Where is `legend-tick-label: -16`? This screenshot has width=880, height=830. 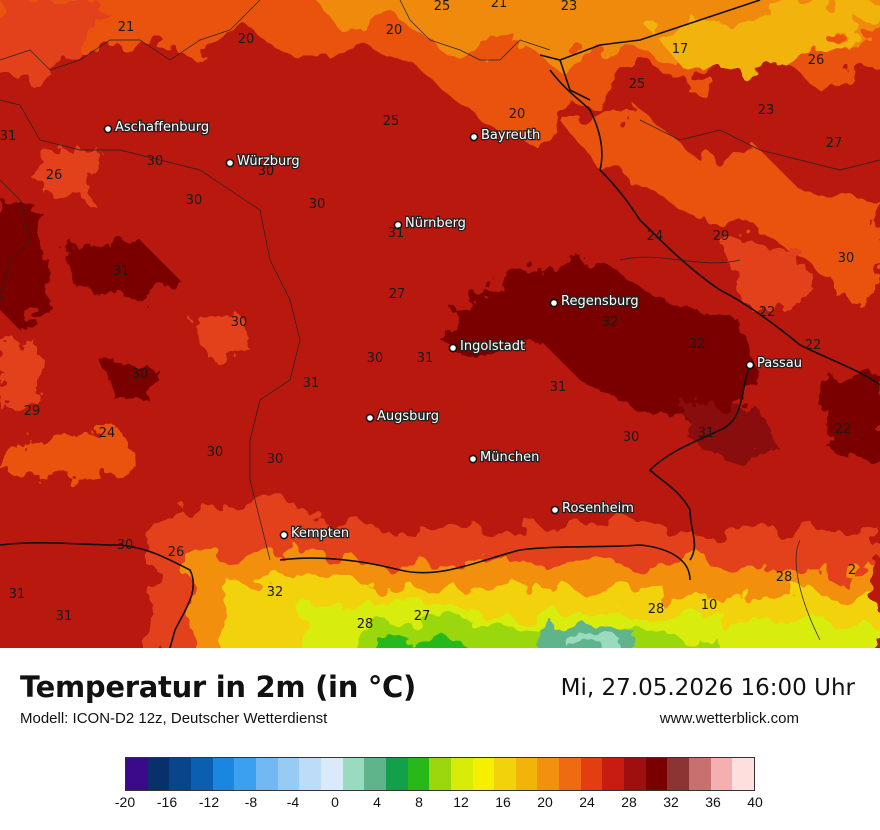 legend-tick-label: -16 is located at coordinates (167, 802).